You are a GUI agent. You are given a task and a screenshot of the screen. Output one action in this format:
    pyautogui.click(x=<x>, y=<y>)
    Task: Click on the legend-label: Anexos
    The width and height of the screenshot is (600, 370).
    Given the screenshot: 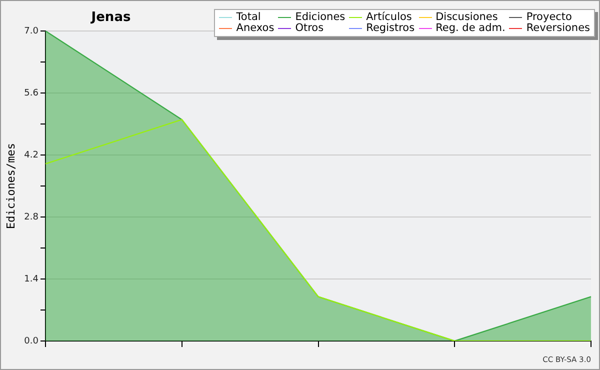 What is the action you would take?
    pyautogui.click(x=255, y=28)
    